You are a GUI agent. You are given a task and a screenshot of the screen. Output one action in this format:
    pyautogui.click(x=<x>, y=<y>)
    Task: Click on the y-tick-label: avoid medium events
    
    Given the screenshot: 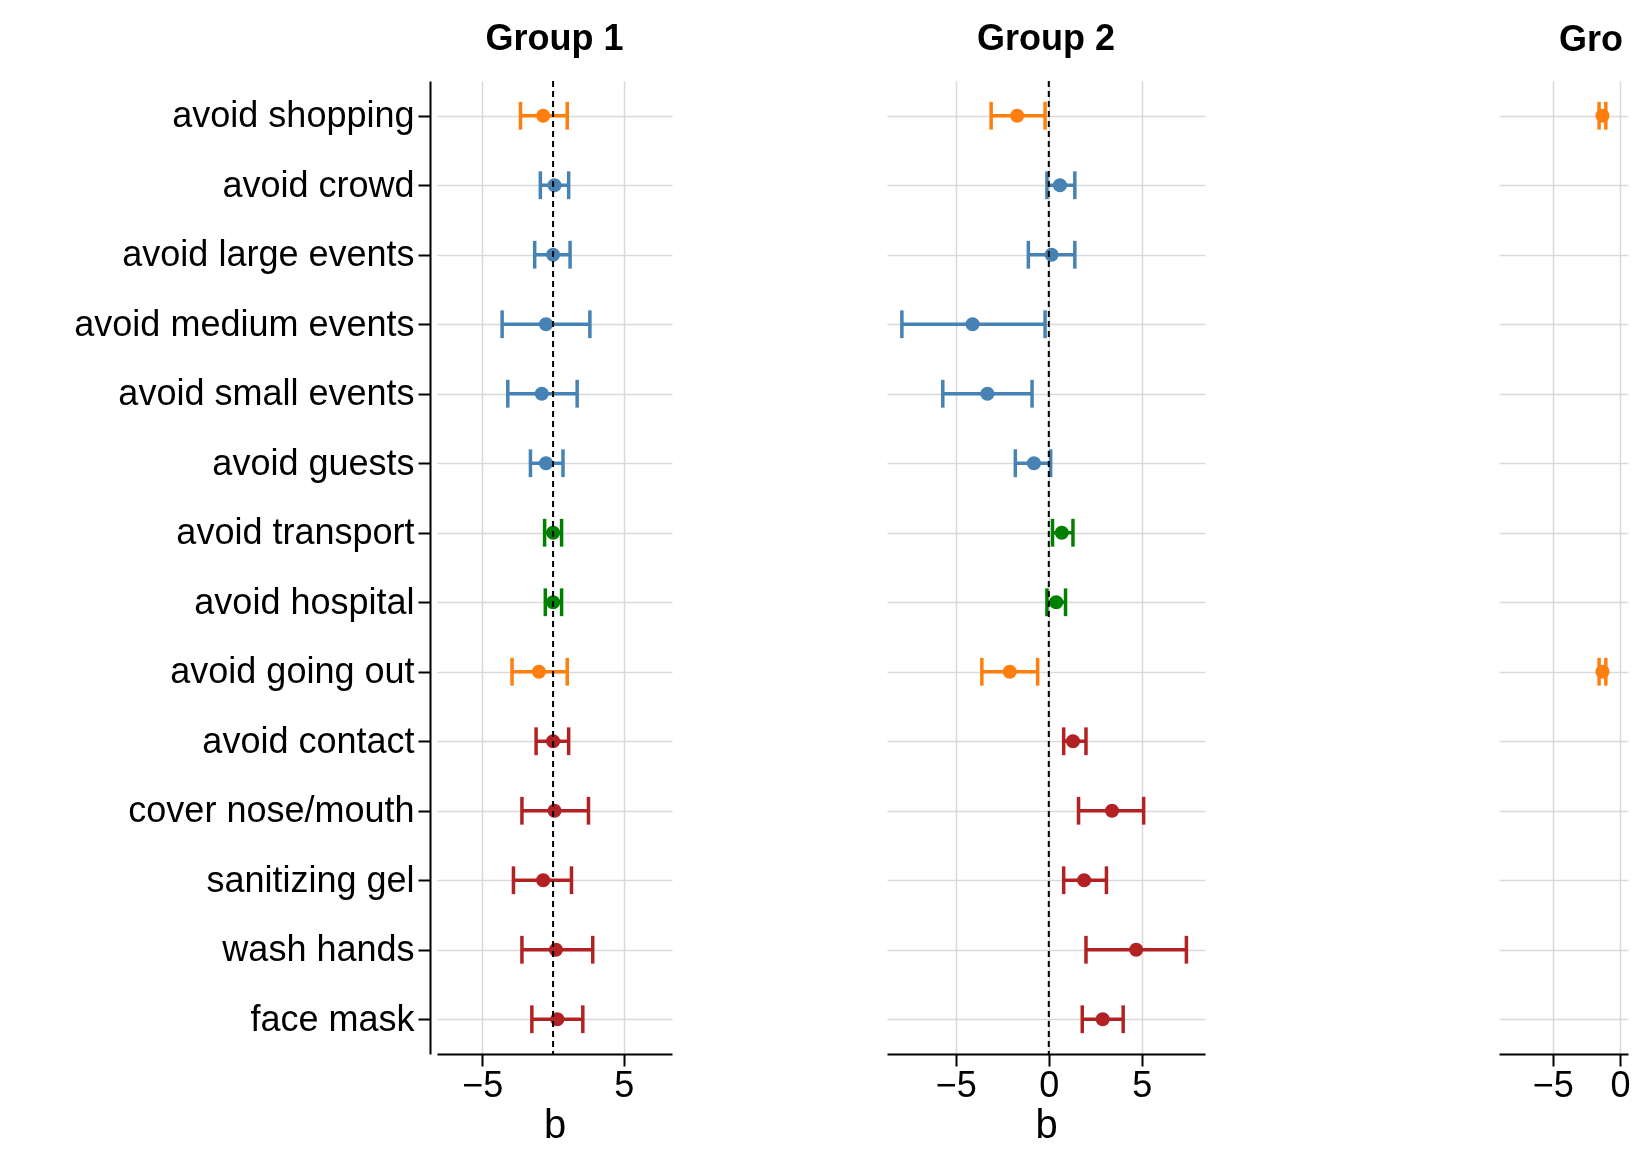 What is the action you would take?
    pyautogui.click(x=244, y=323)
    